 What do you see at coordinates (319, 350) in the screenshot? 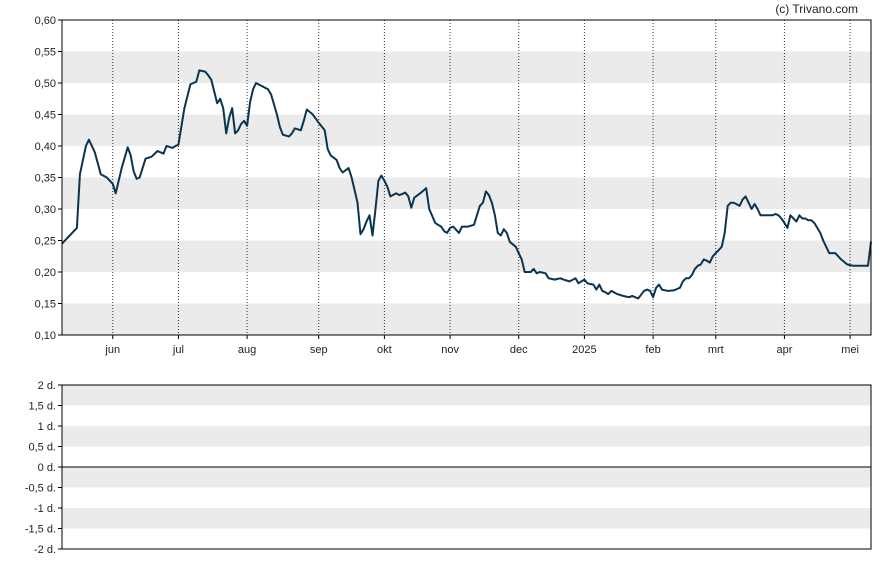
I see `x-tick-label: sep` at bounding box center [319, 350].